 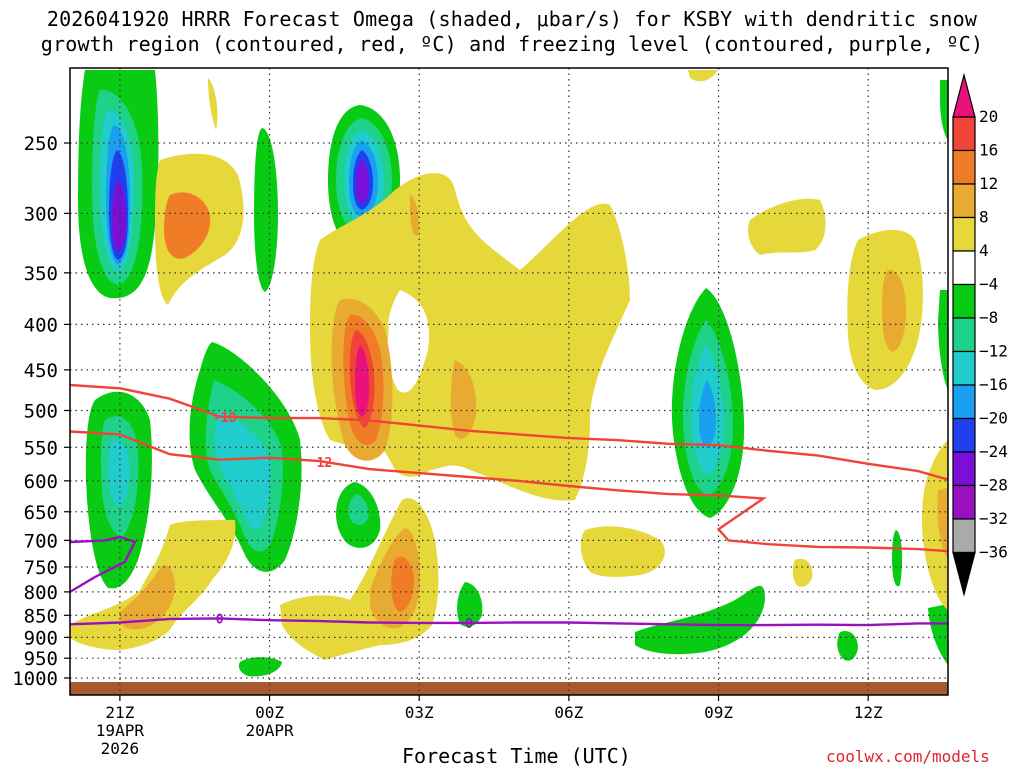 What do you see at coordinates (980, 334) in the screenshot?
I see `omega-colorbar: 20 16 12 8 4 −4 −8 −12 −16 −20 −24 −28 −32 −36` at bounding box center [980, 334].